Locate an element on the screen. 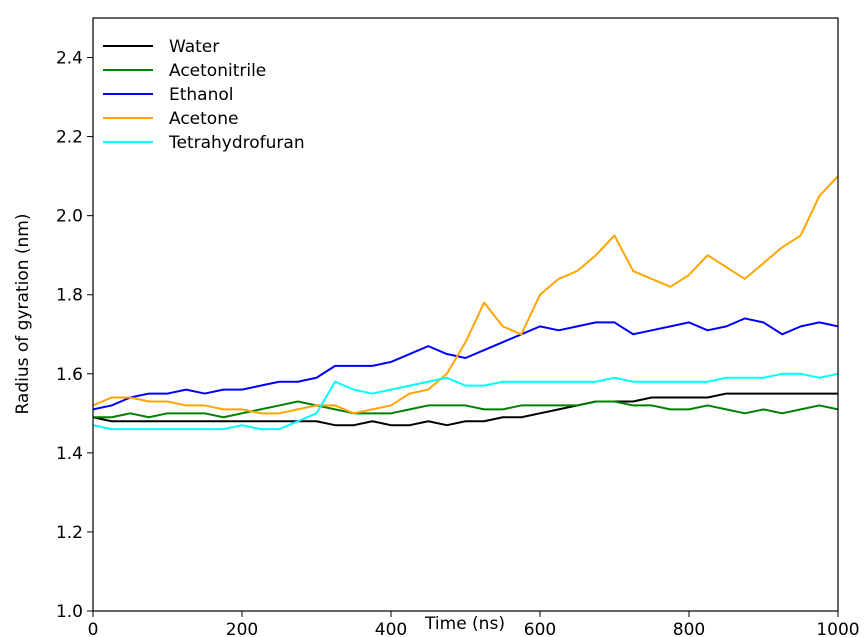 This screenshot has height=637, width=867. x-axis-label: Time (ns) is located at coordinates (464, 624).